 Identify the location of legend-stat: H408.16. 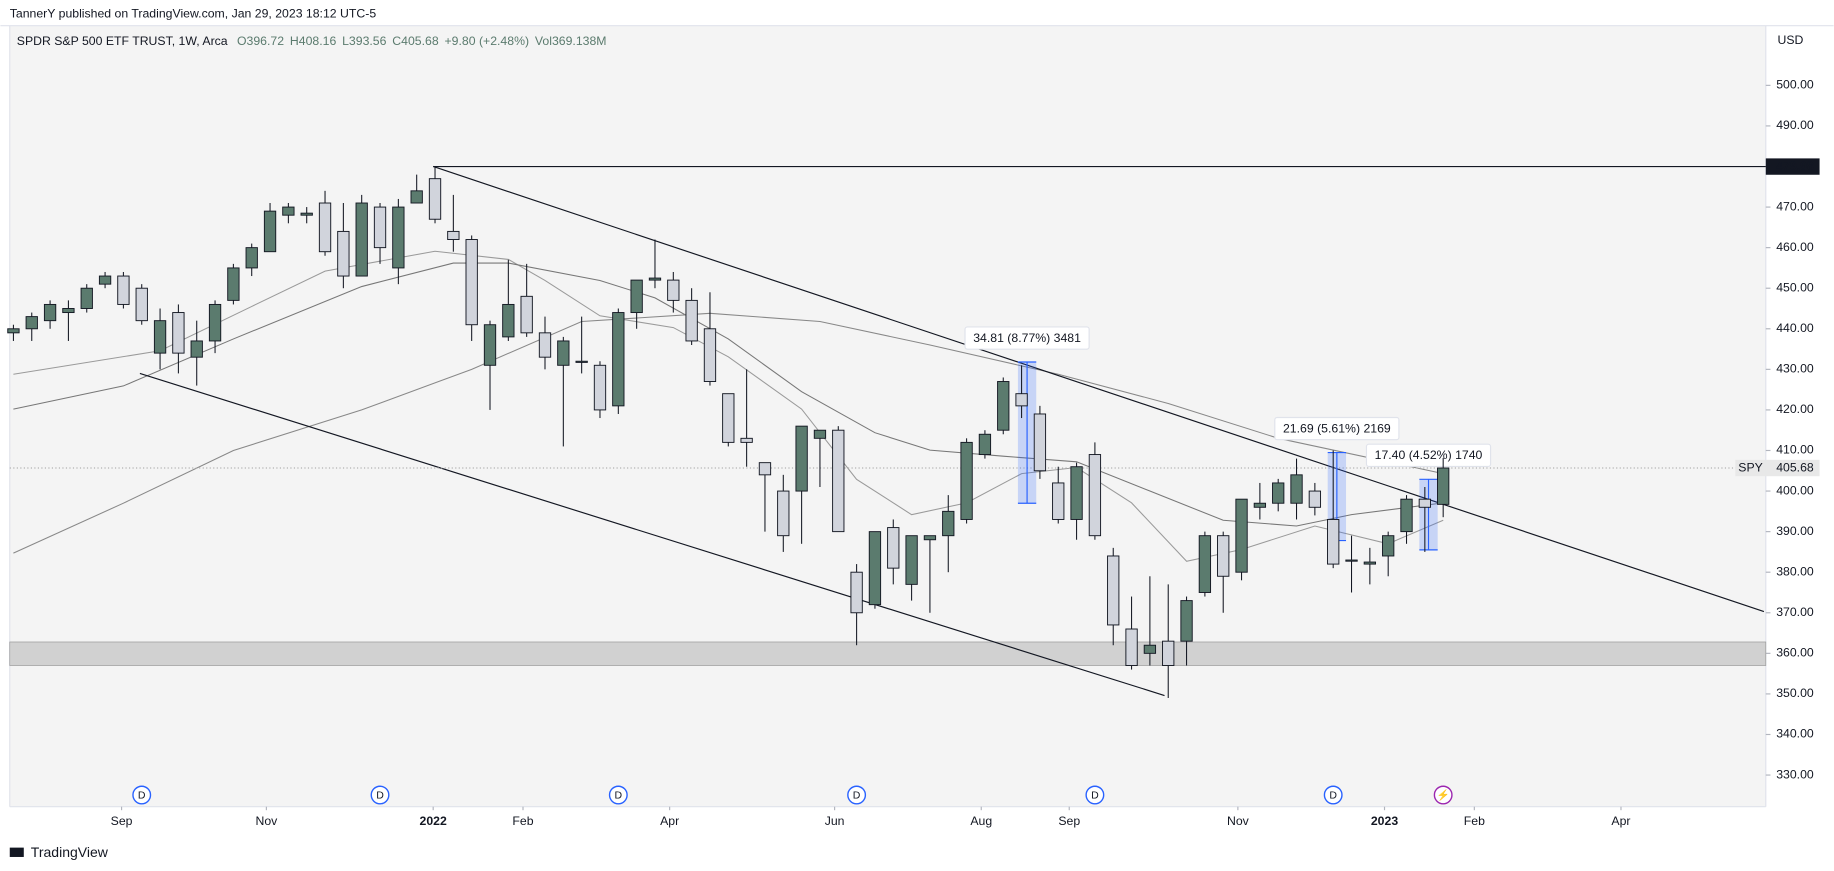
(313, 41).